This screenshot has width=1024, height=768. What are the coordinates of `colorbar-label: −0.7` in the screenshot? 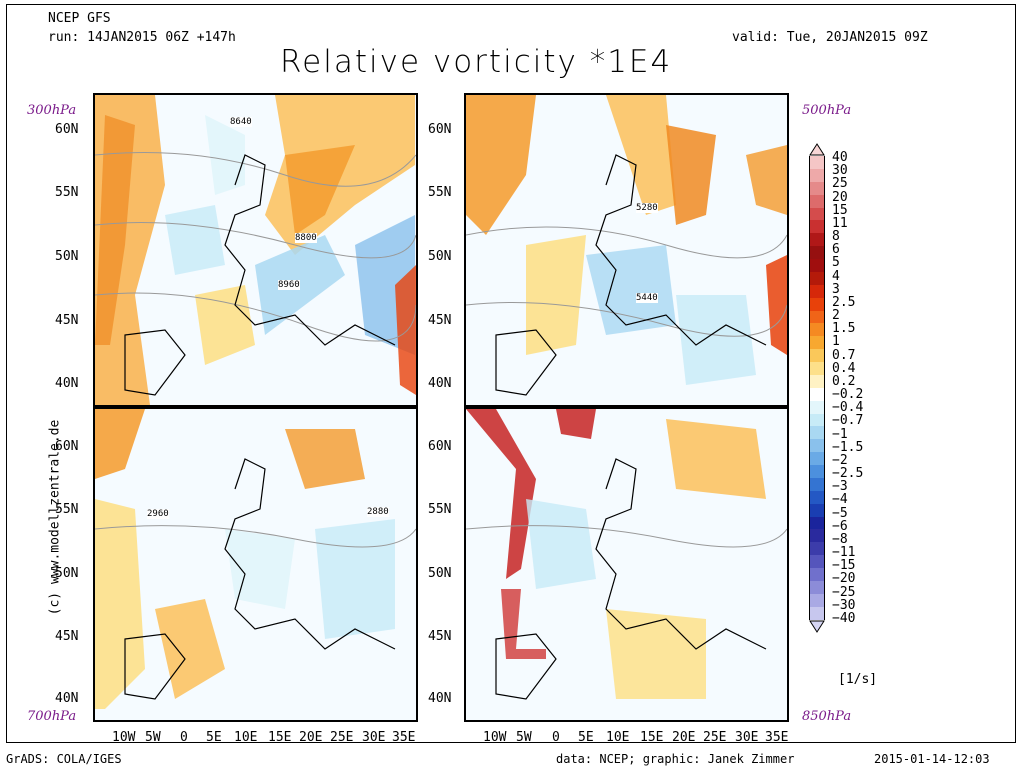 It's located at (848, 421).